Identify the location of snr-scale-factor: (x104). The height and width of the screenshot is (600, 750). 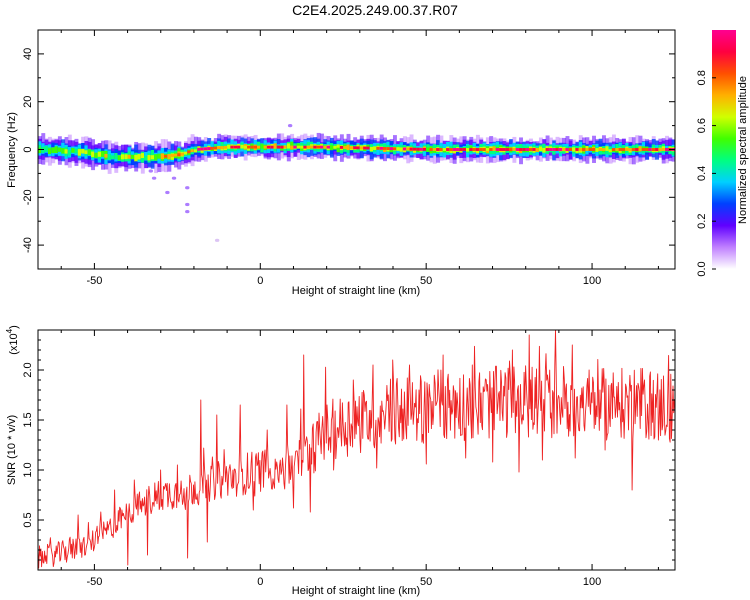
(12, 340).